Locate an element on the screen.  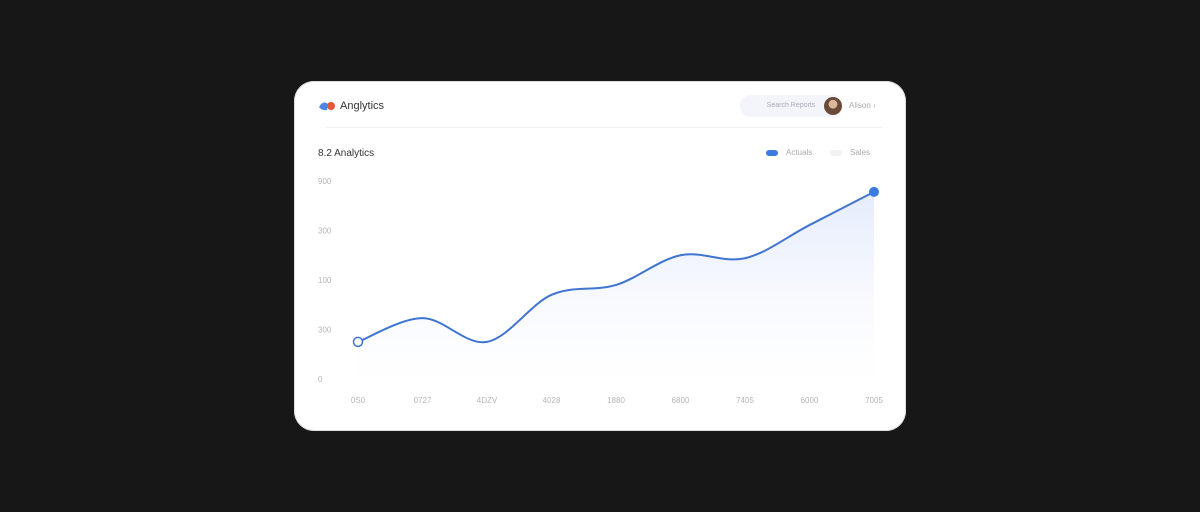
x-tick-label: 1880 is located at coordinates (616, 400).